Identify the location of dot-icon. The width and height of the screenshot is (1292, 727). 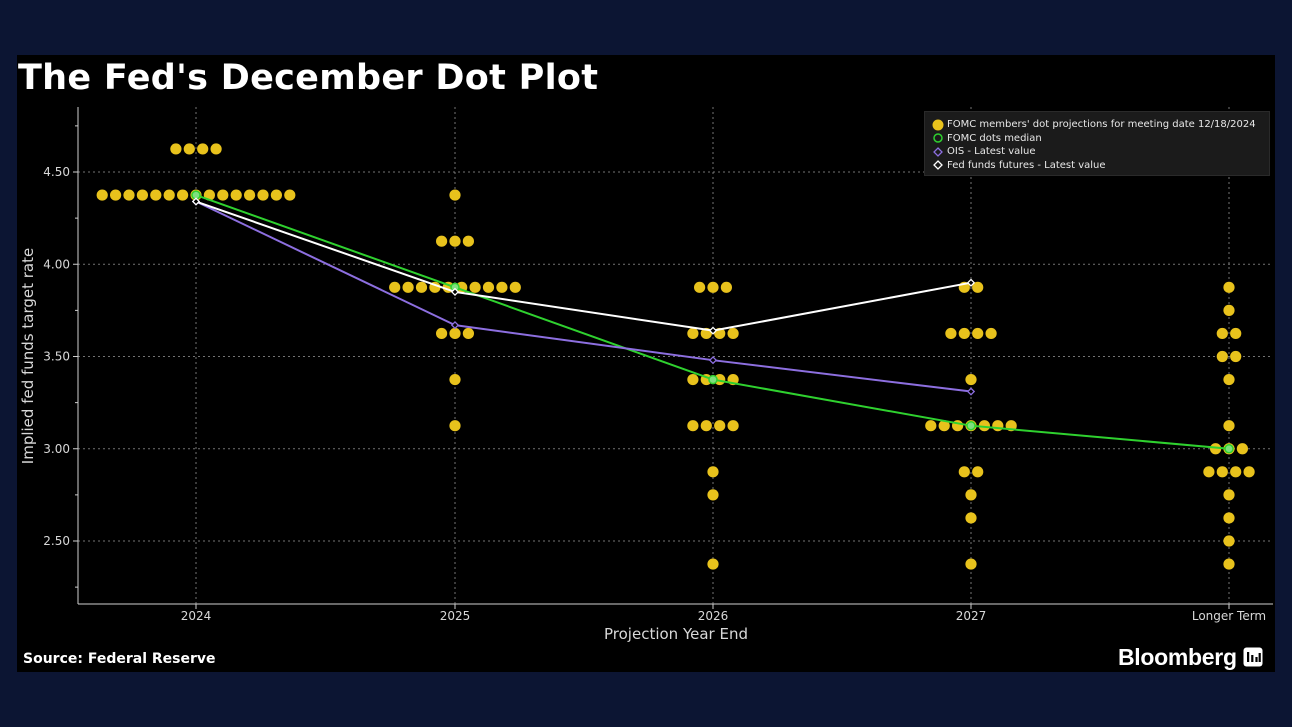
(938, 125).